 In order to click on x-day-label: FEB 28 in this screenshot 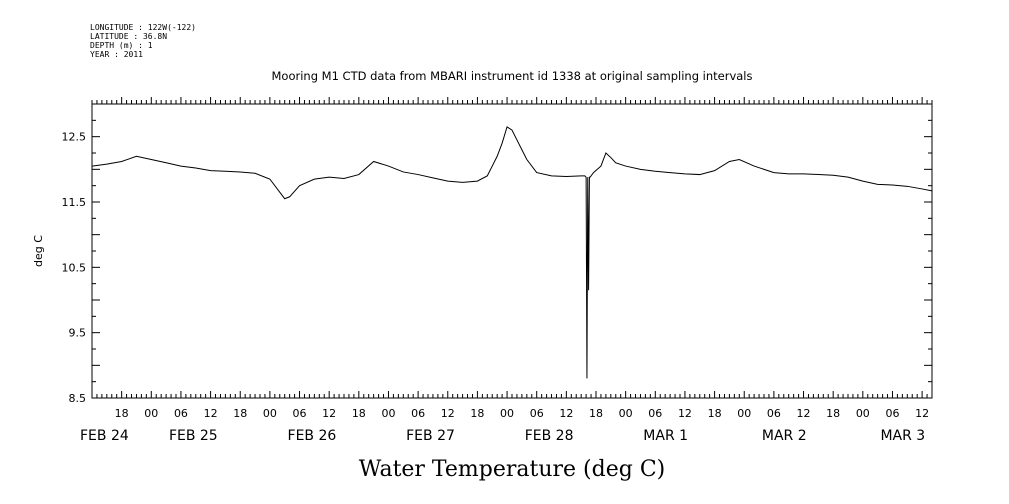, I will do `click(549, 436)`.